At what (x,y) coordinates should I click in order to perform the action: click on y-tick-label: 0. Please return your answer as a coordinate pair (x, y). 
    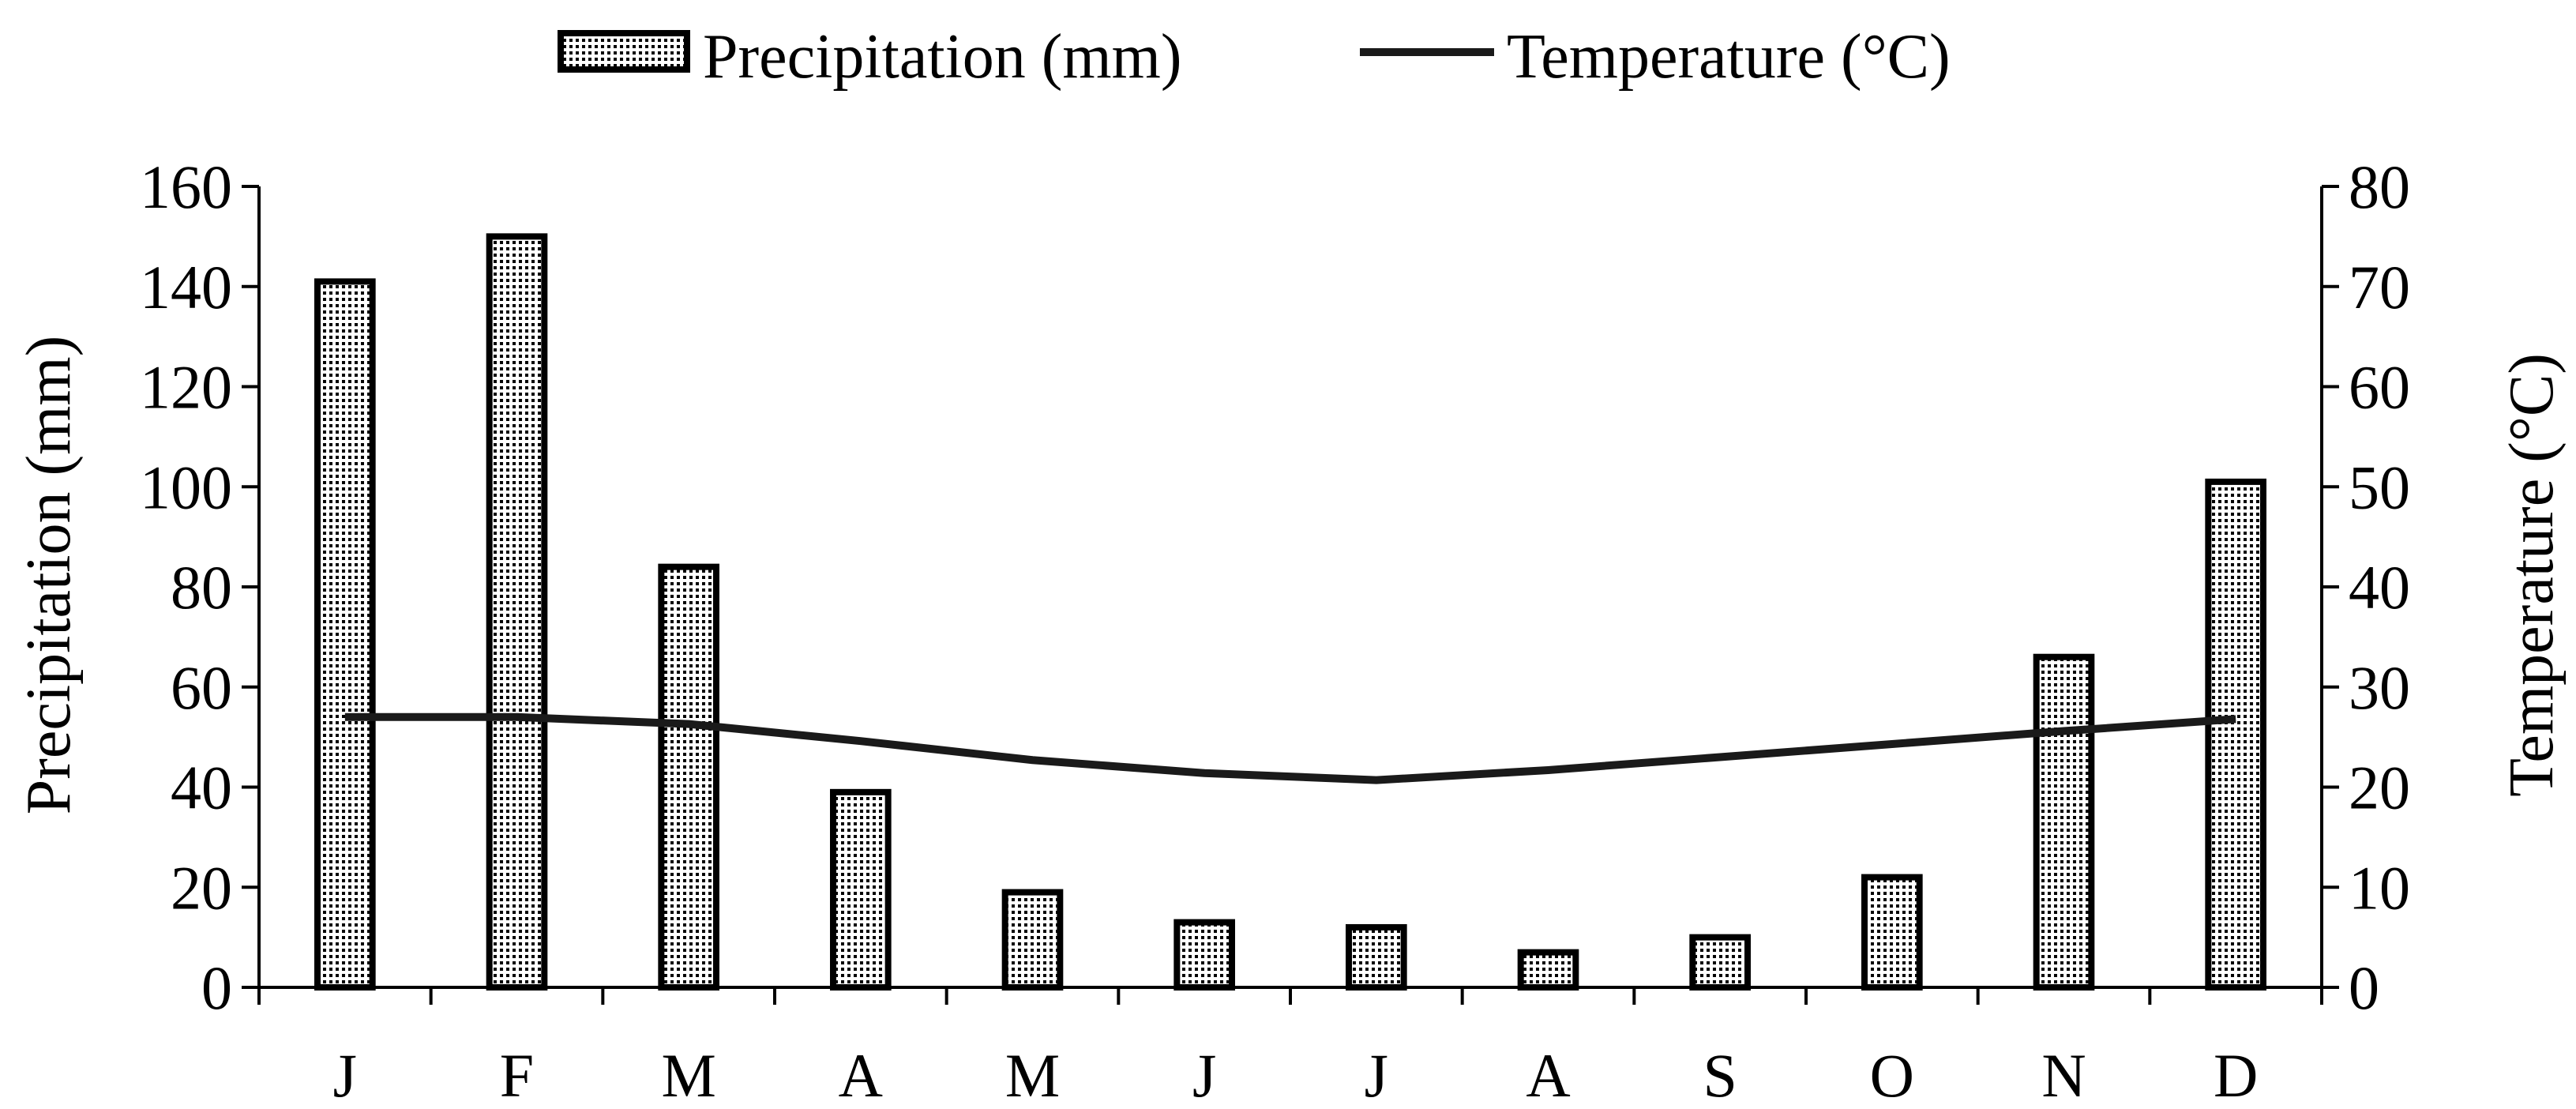
    Looking at the image, I should click on (216, 987).